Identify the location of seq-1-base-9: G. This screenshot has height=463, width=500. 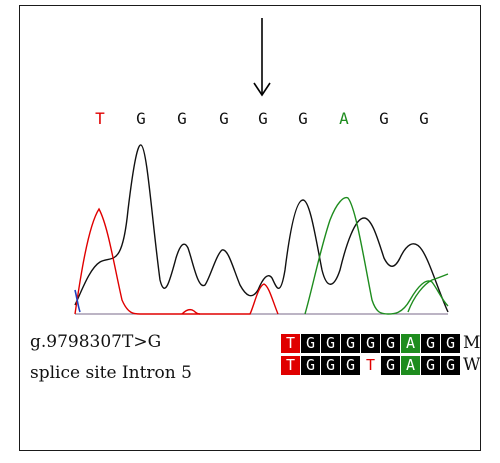
(450, 365).